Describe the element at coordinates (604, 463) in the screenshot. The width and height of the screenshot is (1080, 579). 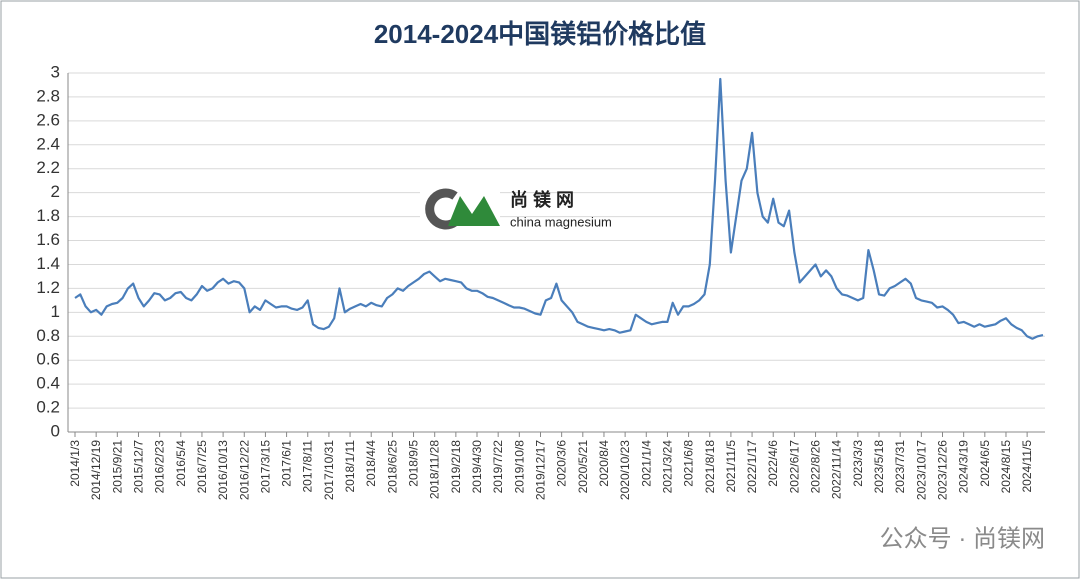
I see `x-tick-label: 2020/8/4` at that location.